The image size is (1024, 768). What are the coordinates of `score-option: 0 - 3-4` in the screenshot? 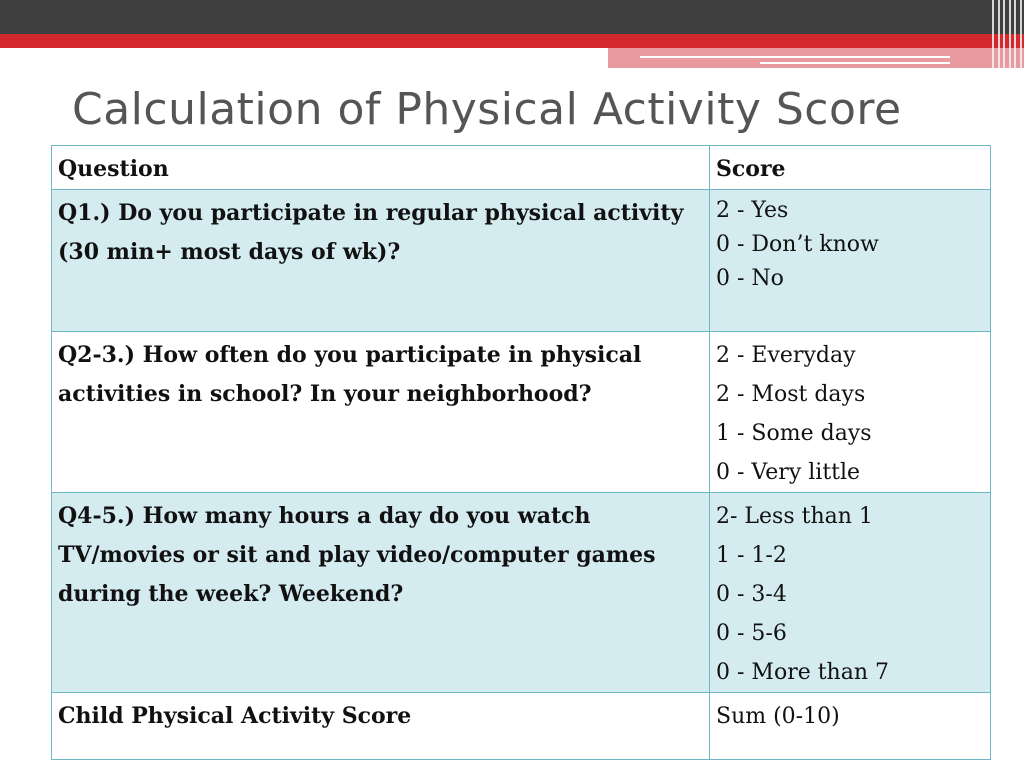 It's located at (751, 594).